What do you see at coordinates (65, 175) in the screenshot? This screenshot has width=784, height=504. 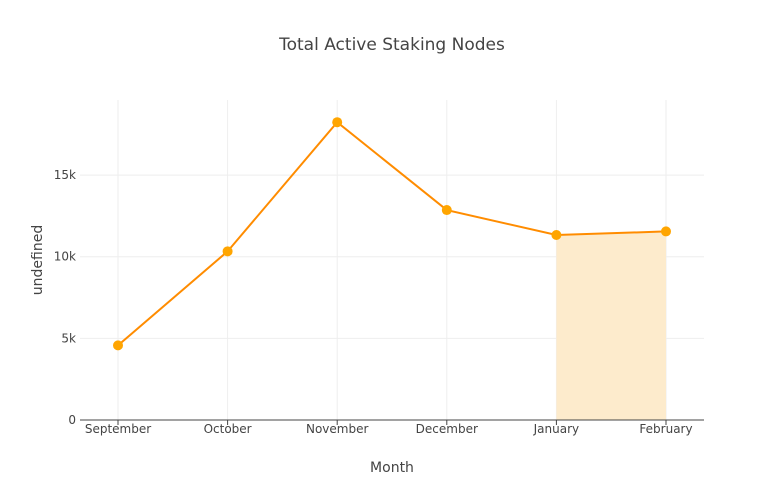 I see `y-tick-label: 15k` at bounding box center [65, 175].